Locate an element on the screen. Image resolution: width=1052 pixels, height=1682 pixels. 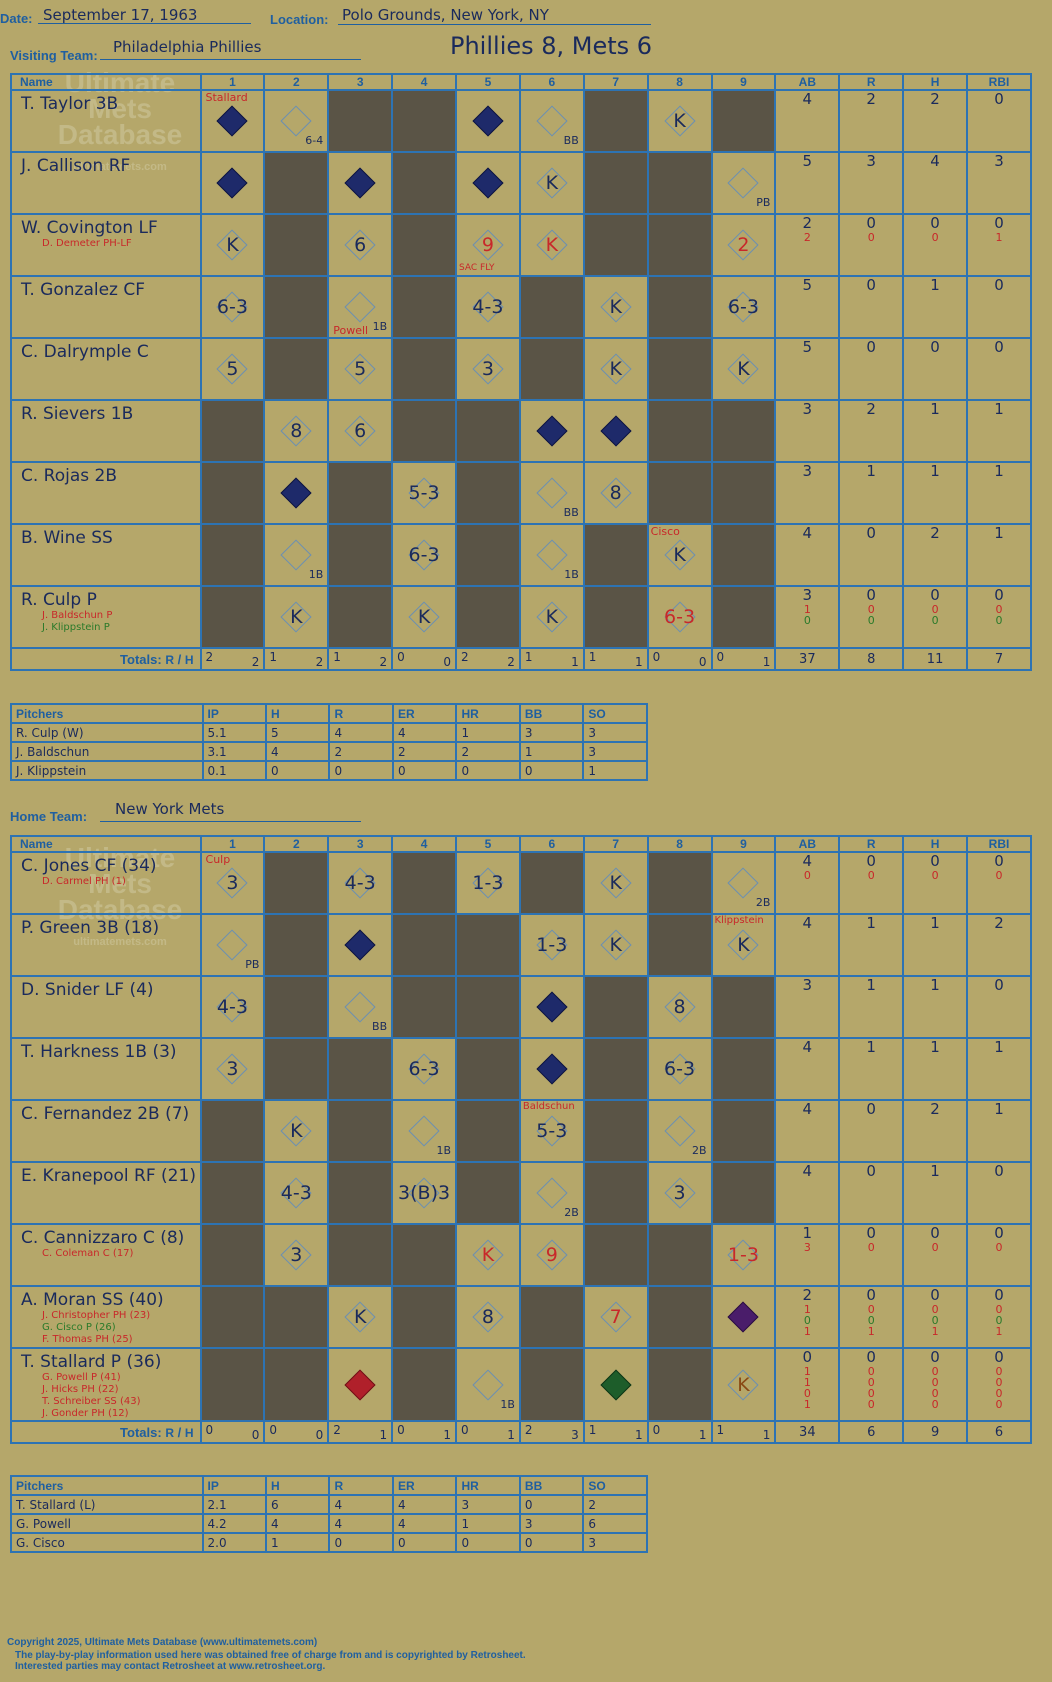
inning-cell: 5 is located at coordinates (360, 369).